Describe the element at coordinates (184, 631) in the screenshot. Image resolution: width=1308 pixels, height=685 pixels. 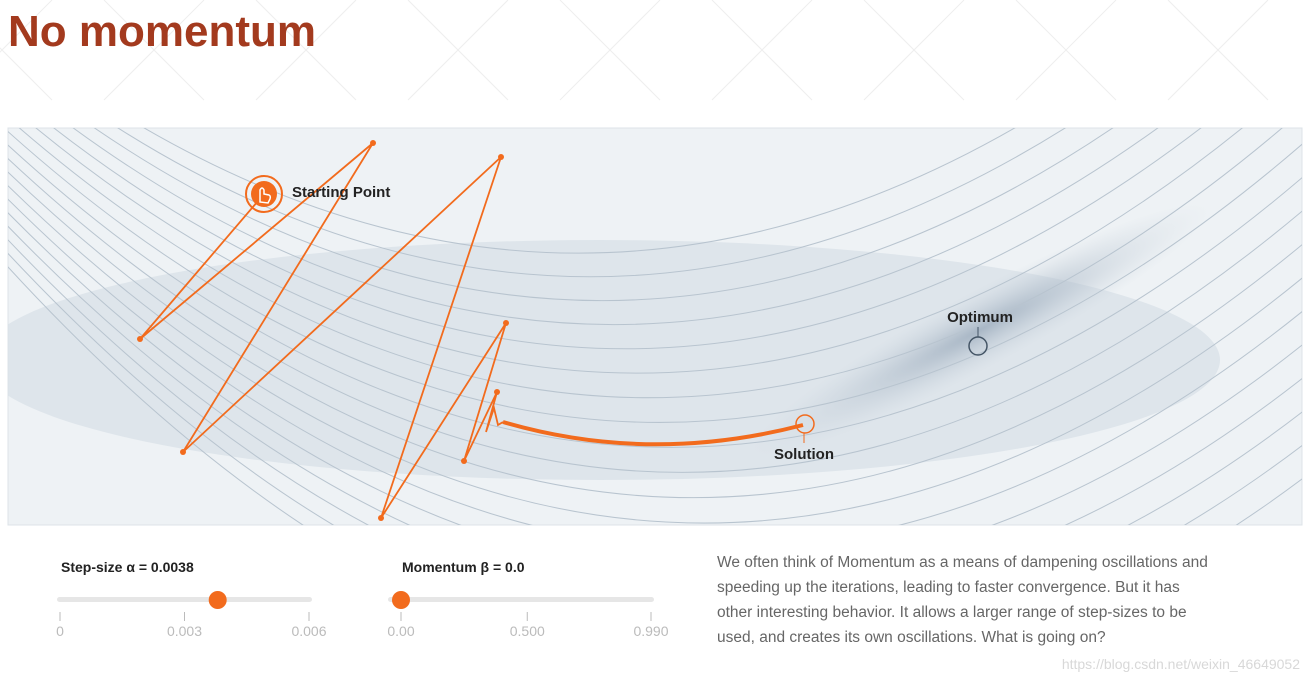
I see `slider-tick-label: 0.003` at that location.